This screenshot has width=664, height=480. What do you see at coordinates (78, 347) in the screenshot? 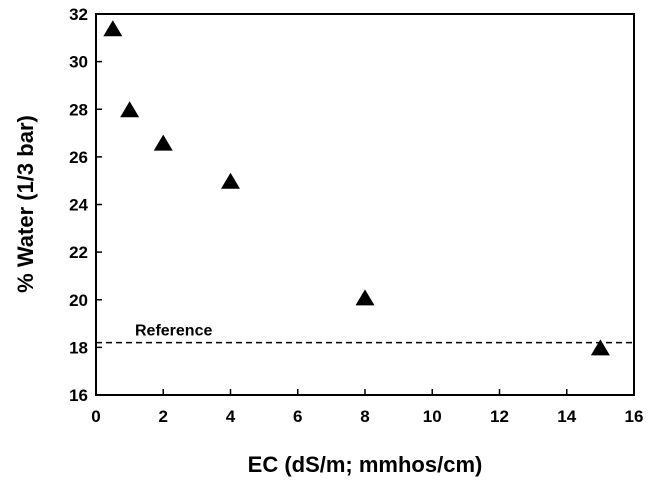
I see `y-tick-label: 18` at bounding box center [78, 347].